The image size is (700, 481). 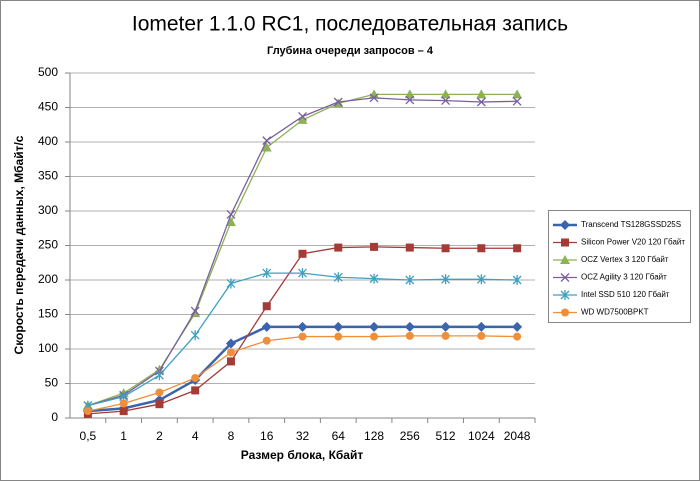 I want to click on legend-label: OCZ Vertex 3 120 Гбайт, so click(x=625, y=259).